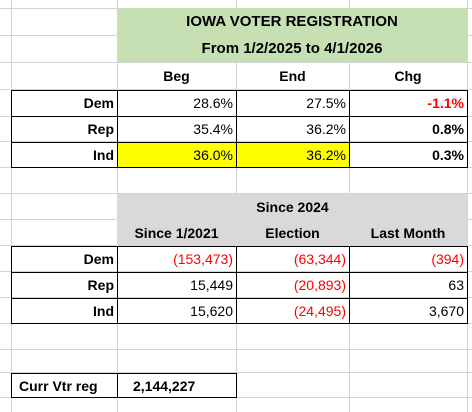 This screenshot has width=472, height=412. What do you see at coordinates (213, 129) in the screenshot?
I see `rep-beg: 35.4%` at bounding box center [213, 129].